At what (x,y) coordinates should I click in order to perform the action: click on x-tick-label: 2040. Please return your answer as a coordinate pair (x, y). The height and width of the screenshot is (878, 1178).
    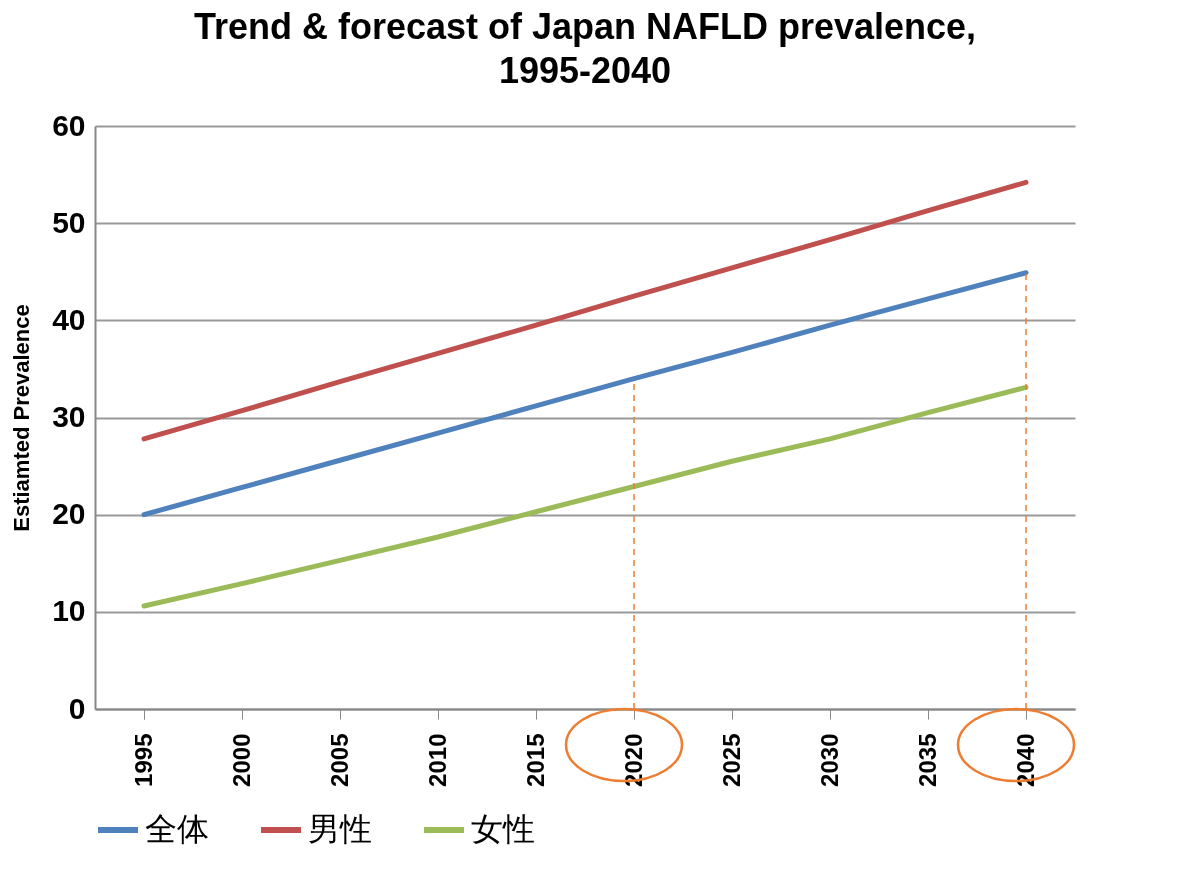
    Looking at the image, I should click on (1025, 760).